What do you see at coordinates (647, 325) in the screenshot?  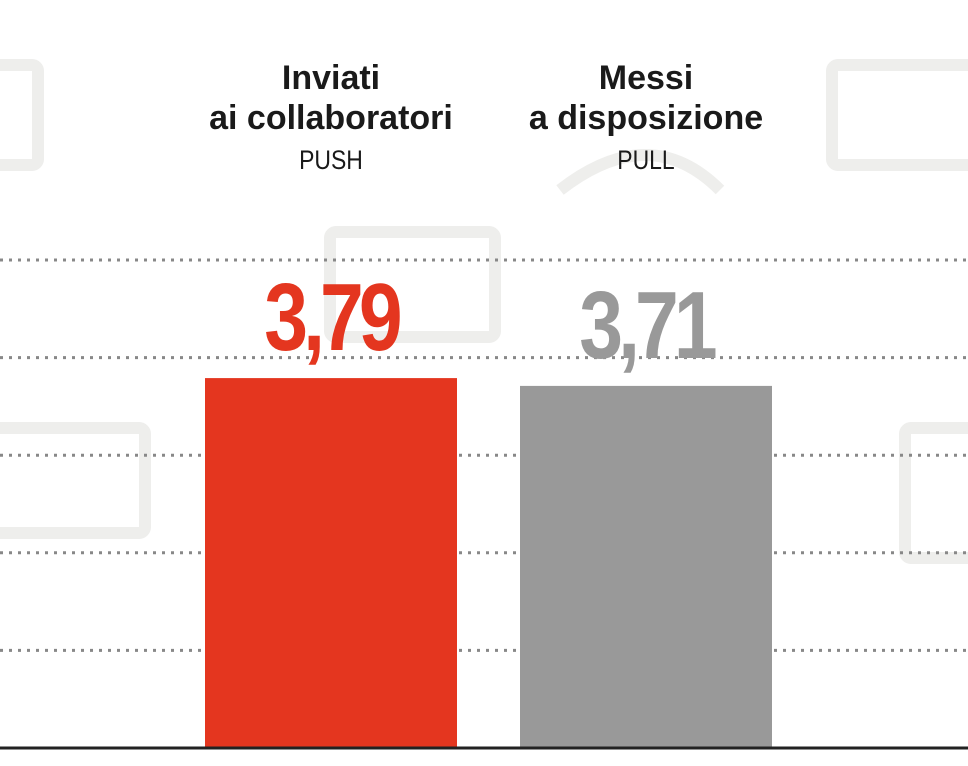 I see `value-label: 3,71` at bounding box center [647, 325].